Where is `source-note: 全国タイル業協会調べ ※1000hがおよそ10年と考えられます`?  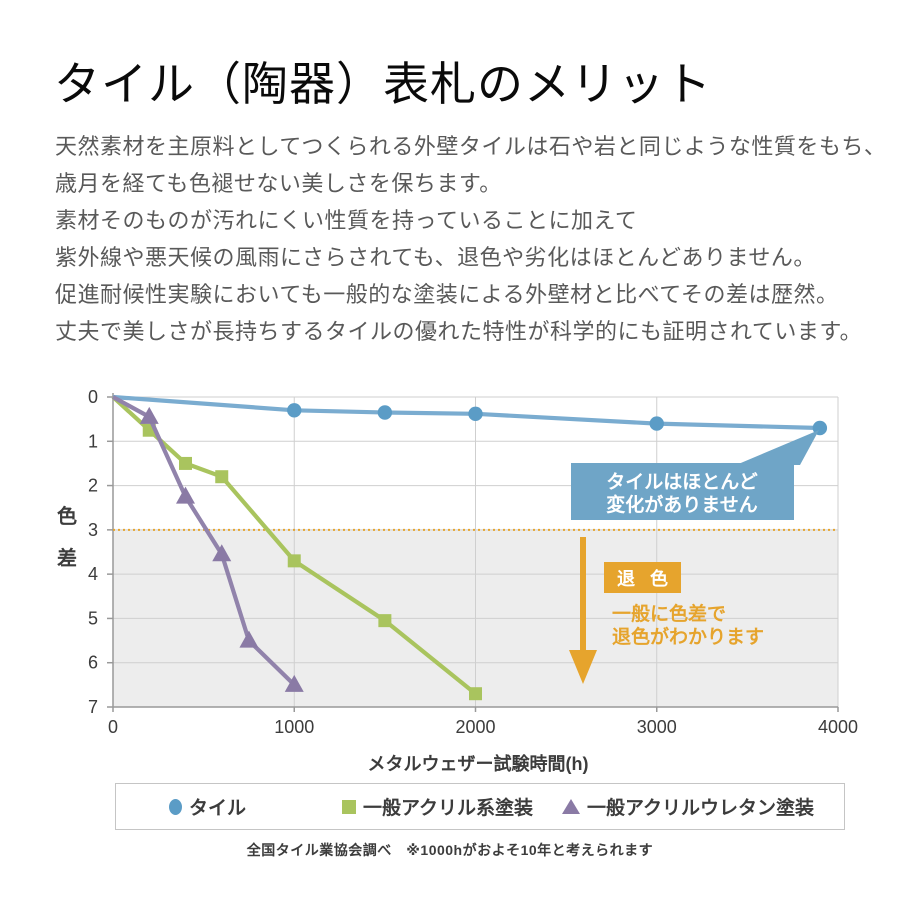
source-note: 全国タイル業協会調べ ※1000hがおよそ10年と考えられます is located at coordinates (450, 850).